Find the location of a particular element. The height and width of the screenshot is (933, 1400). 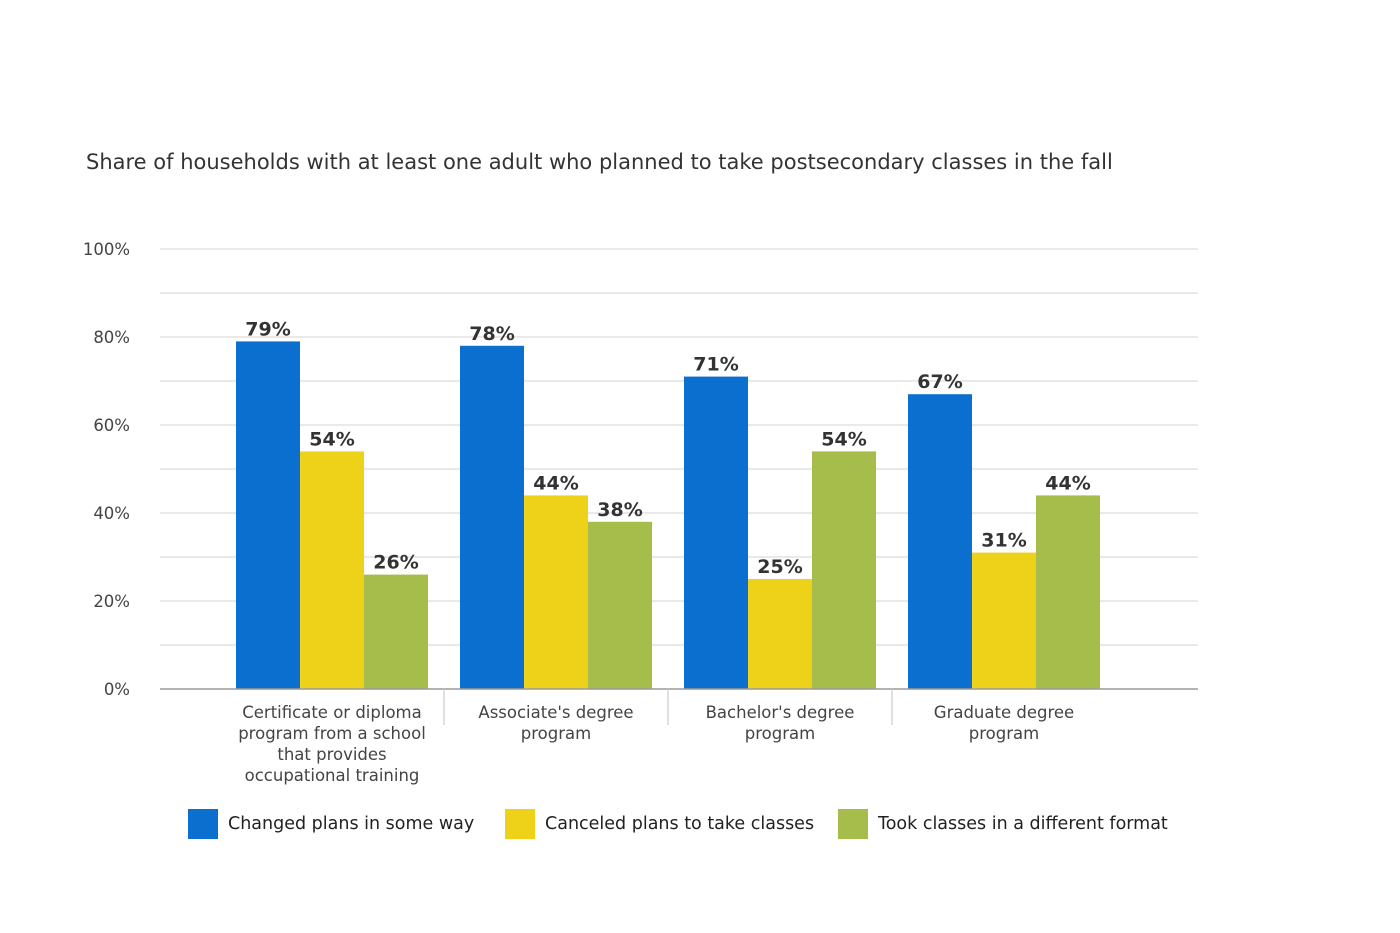

legend-item-changed-plans: Changed plans in some way is located at coordinates (331, 824).